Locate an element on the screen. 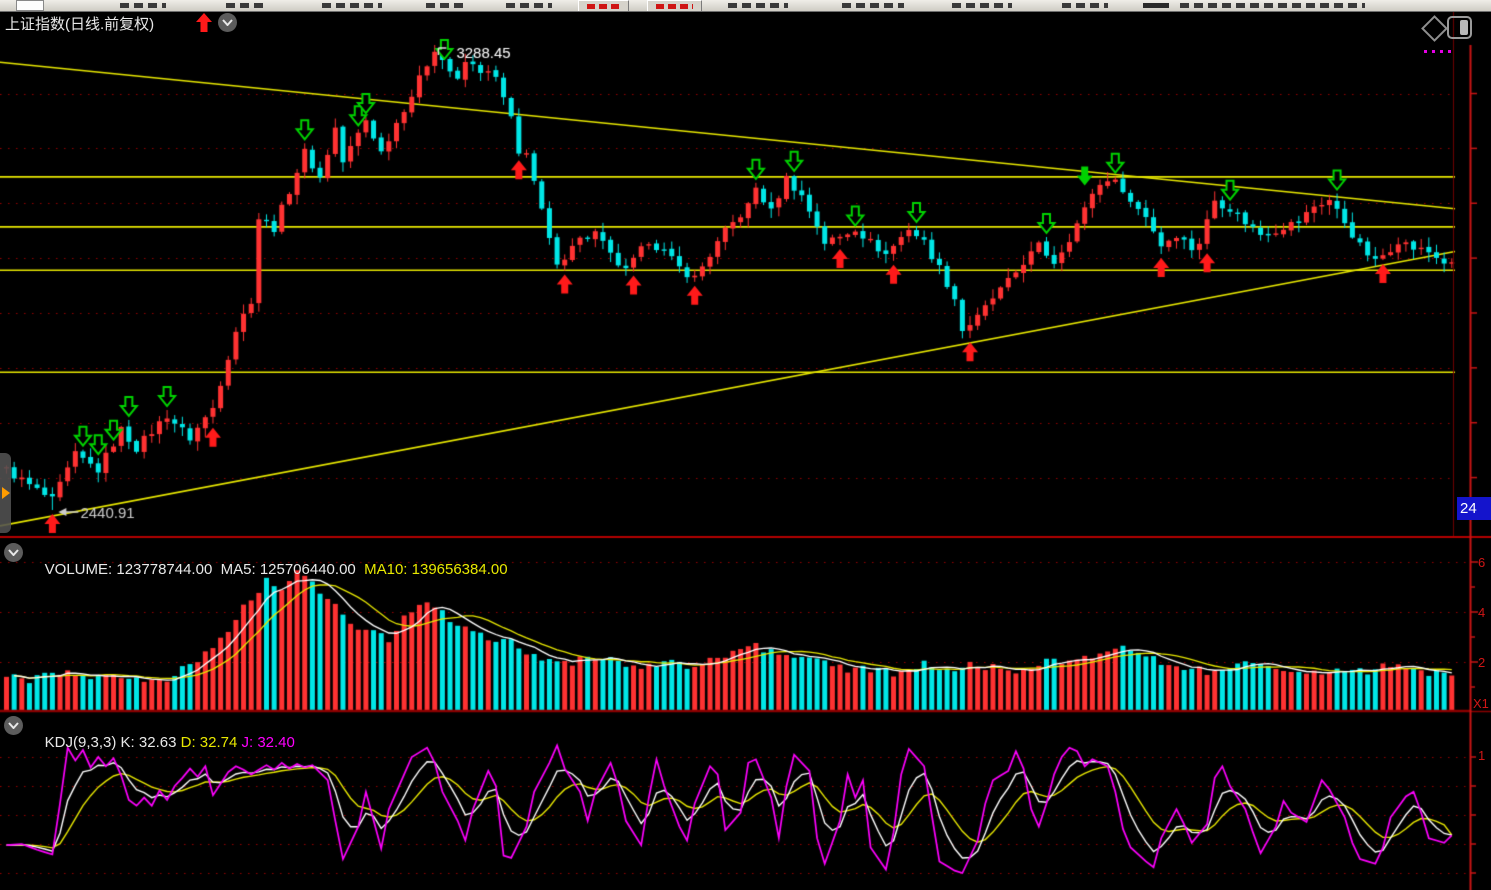 Image resolution: width=1491 pixels, height=890 pixels. more-dots-icon is located at coordinates (1440, 49).